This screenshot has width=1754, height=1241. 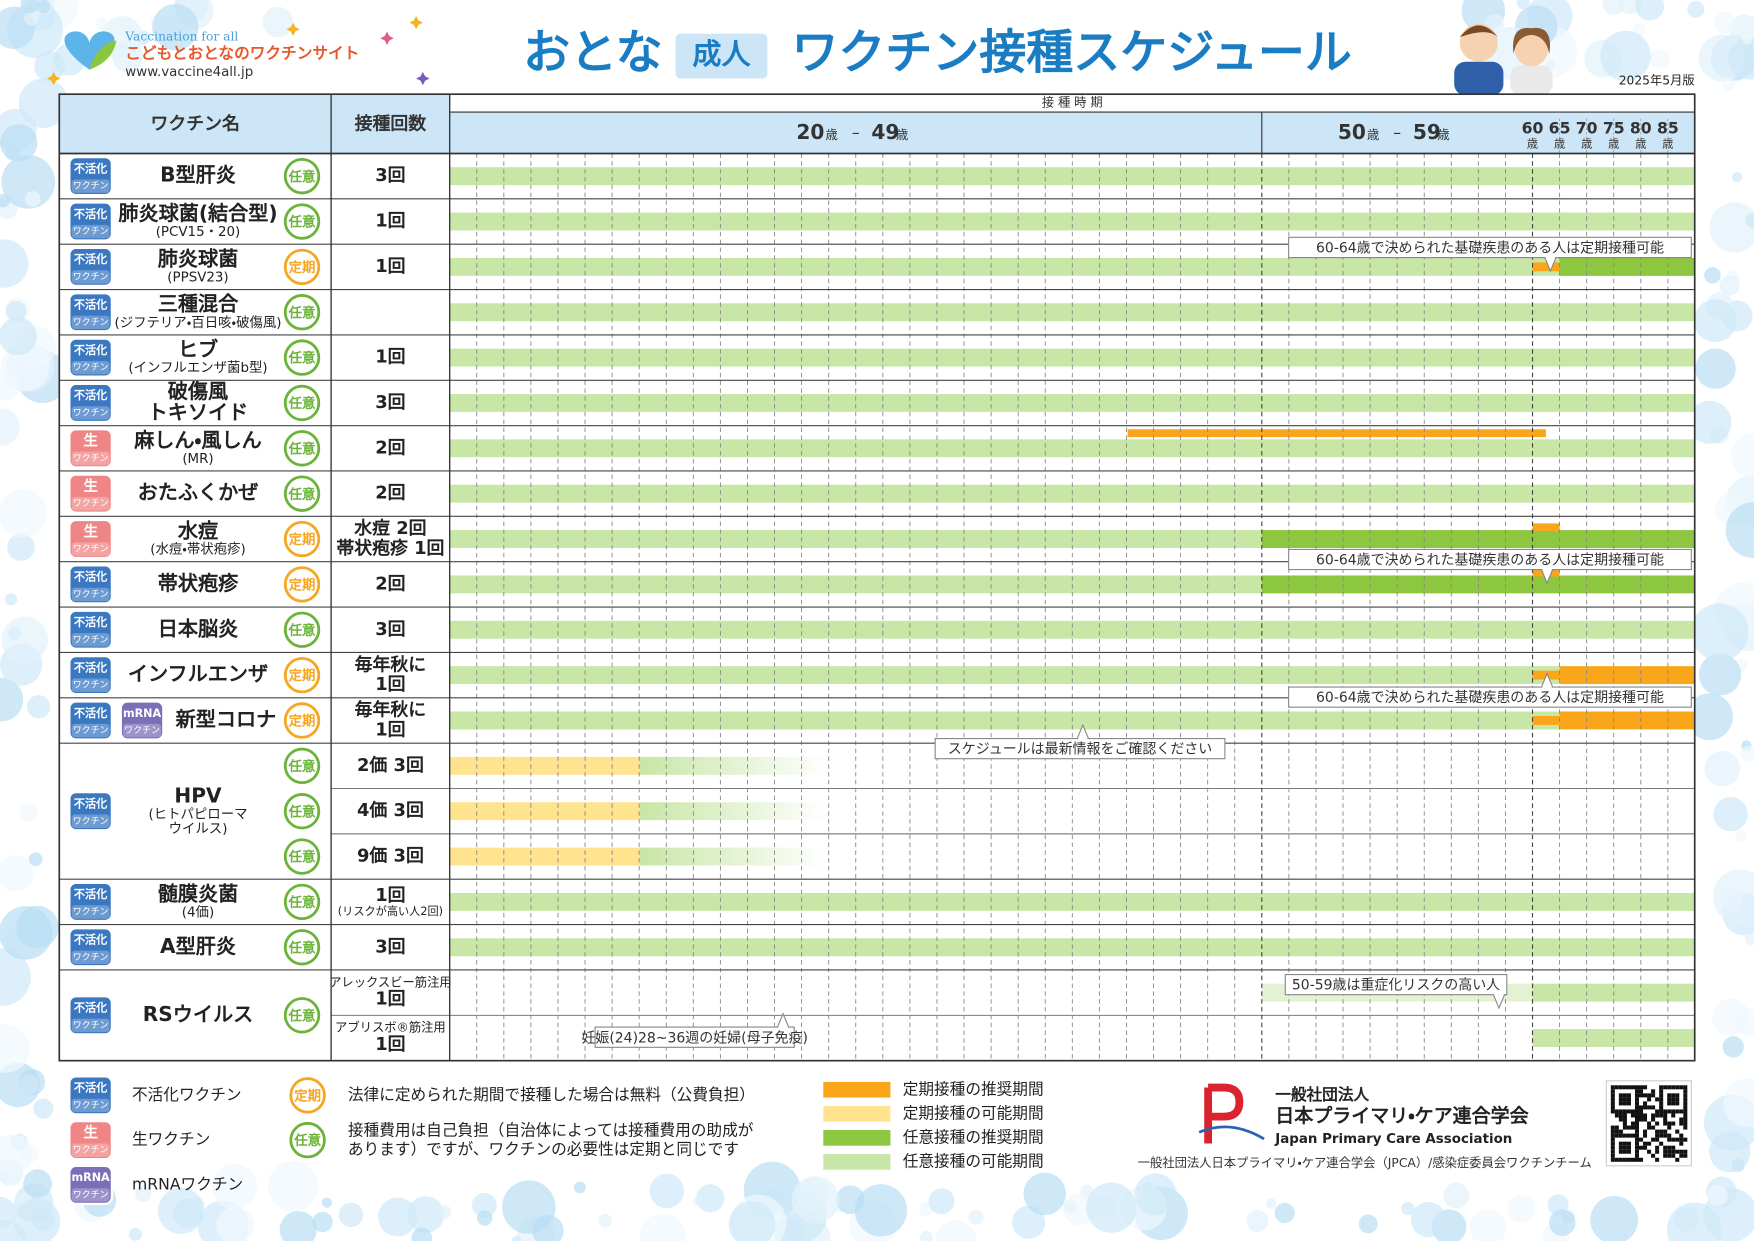 I want to click on callout-pointer, so click(x=1550, y=265).